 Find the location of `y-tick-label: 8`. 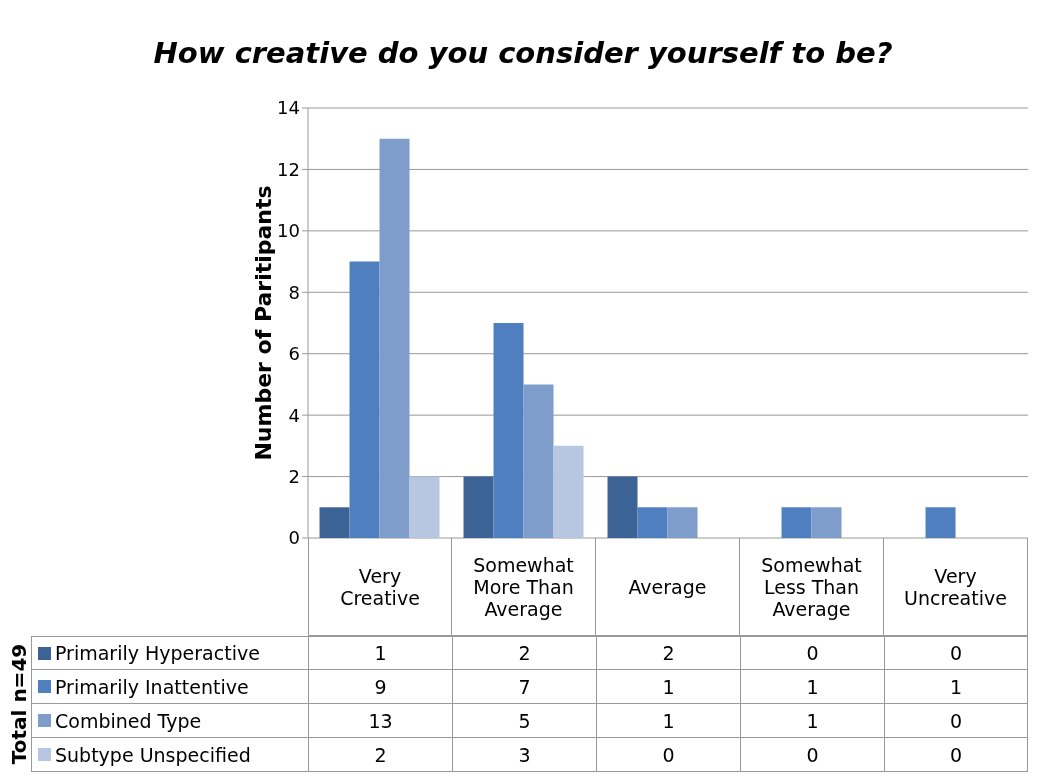

y-tick-label: 8 is located at coordinates (294, 292).